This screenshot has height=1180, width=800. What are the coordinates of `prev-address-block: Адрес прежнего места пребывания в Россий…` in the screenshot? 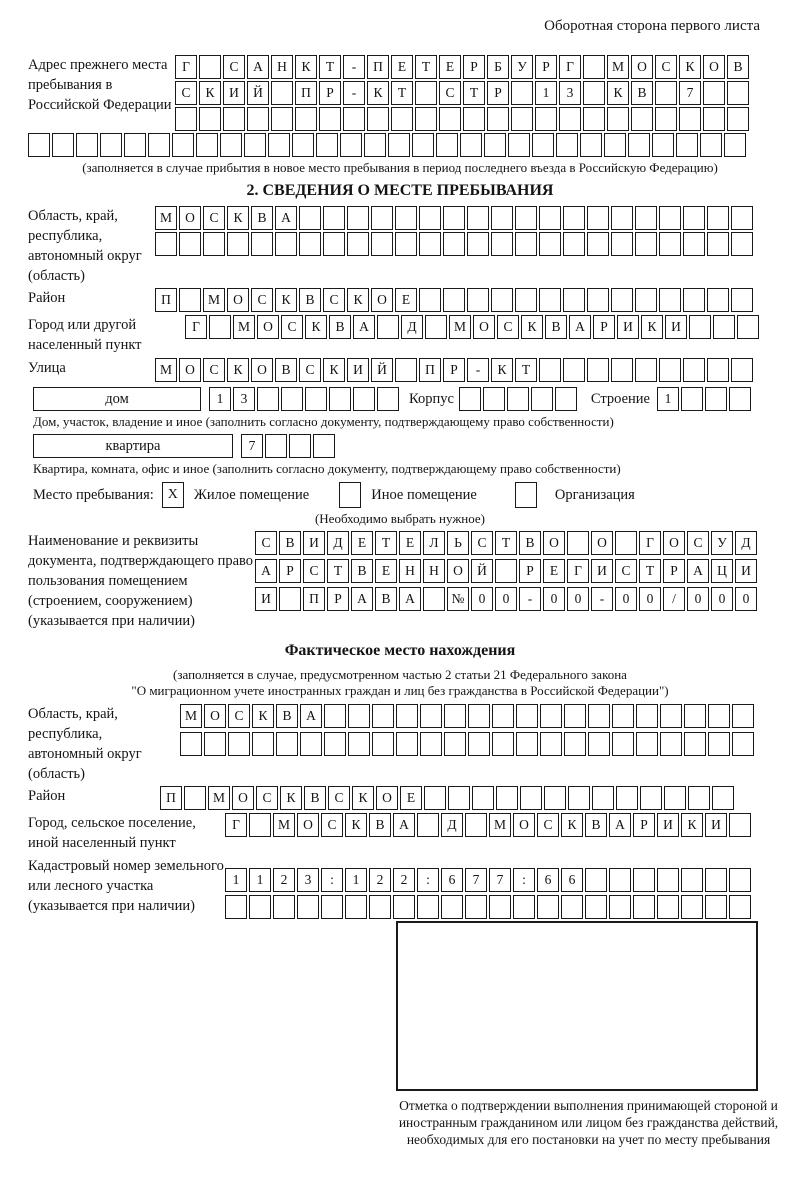 It's located at (400, 93).